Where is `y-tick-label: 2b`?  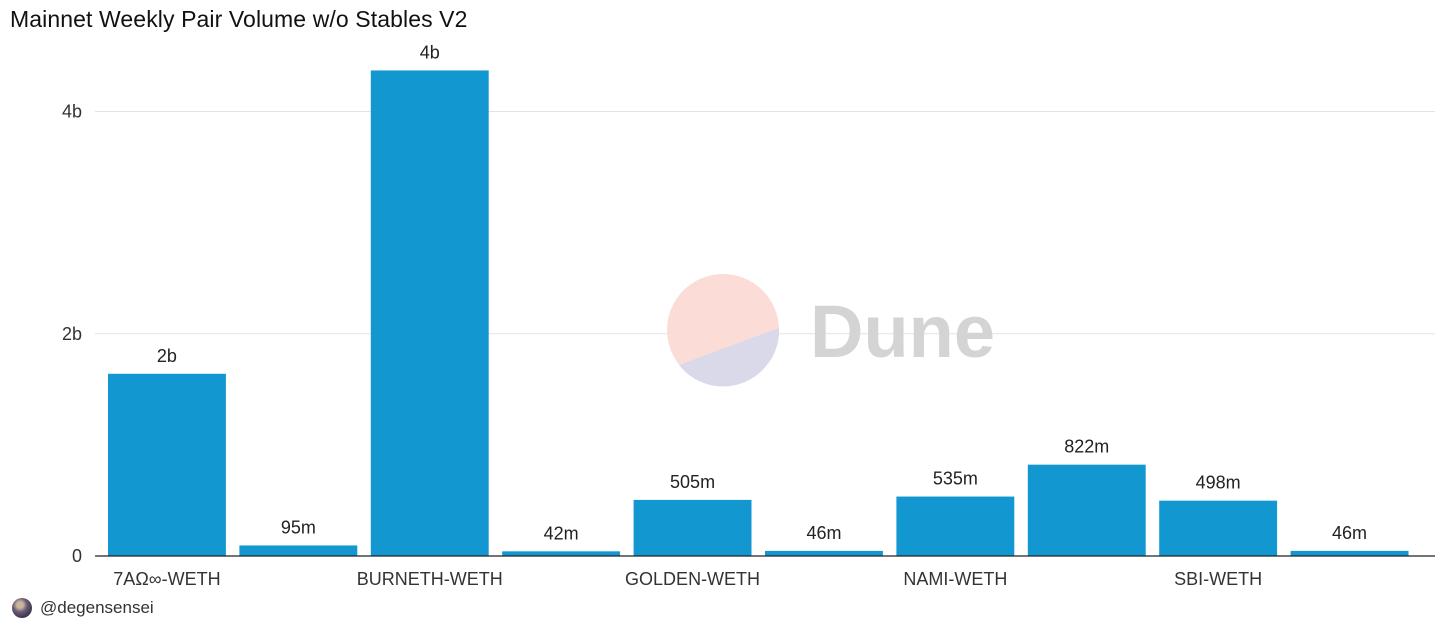
y-tick-label: 2b is located at coordinates (72, 334).